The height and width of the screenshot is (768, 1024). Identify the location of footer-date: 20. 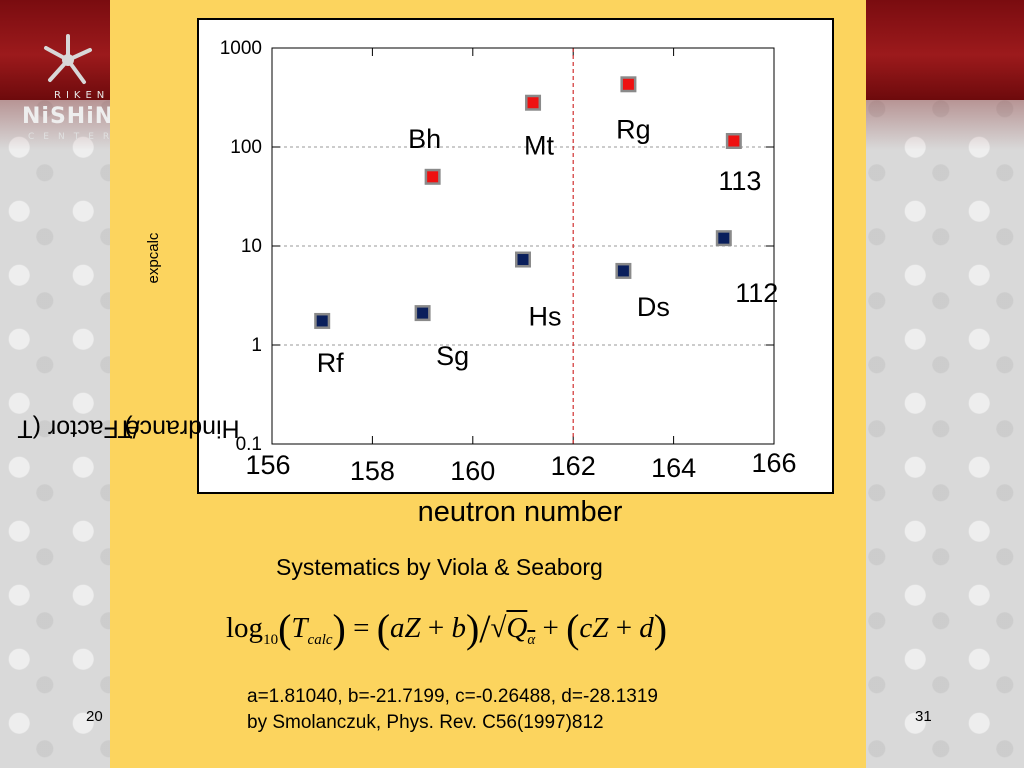
(94, 716).